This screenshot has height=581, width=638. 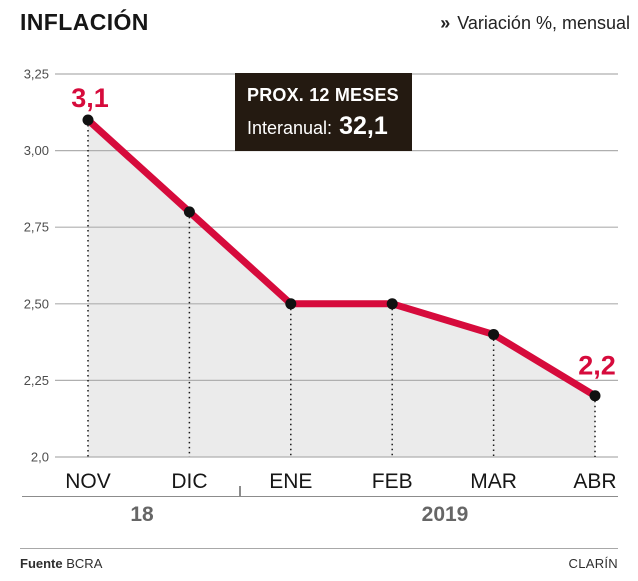 I want to click on year-label-2019: 2019, so click(x=445, y=514).